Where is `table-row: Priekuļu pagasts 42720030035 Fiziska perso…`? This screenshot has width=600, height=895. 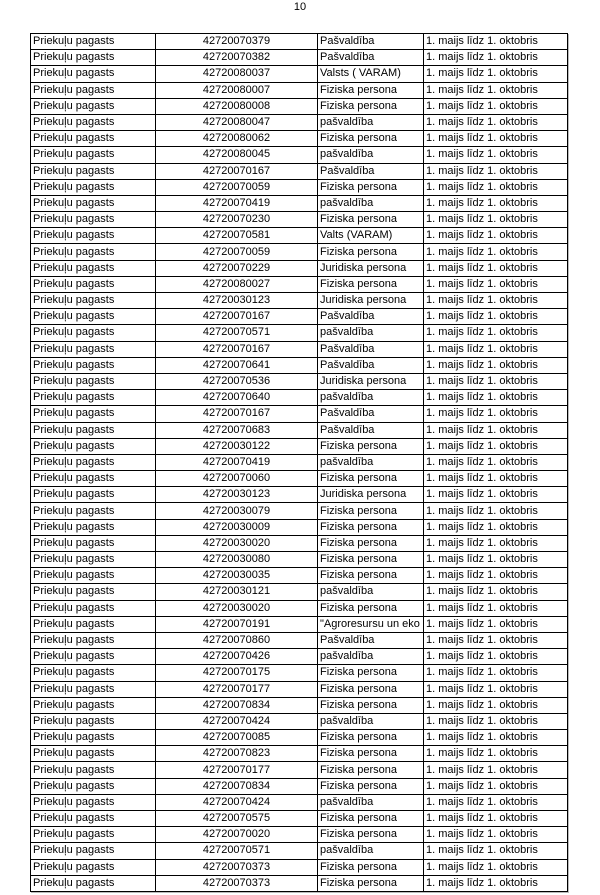 table-row: Priekuļu pagasts 42720030035 Fiziska perso… is located at coordinates (299, 576).